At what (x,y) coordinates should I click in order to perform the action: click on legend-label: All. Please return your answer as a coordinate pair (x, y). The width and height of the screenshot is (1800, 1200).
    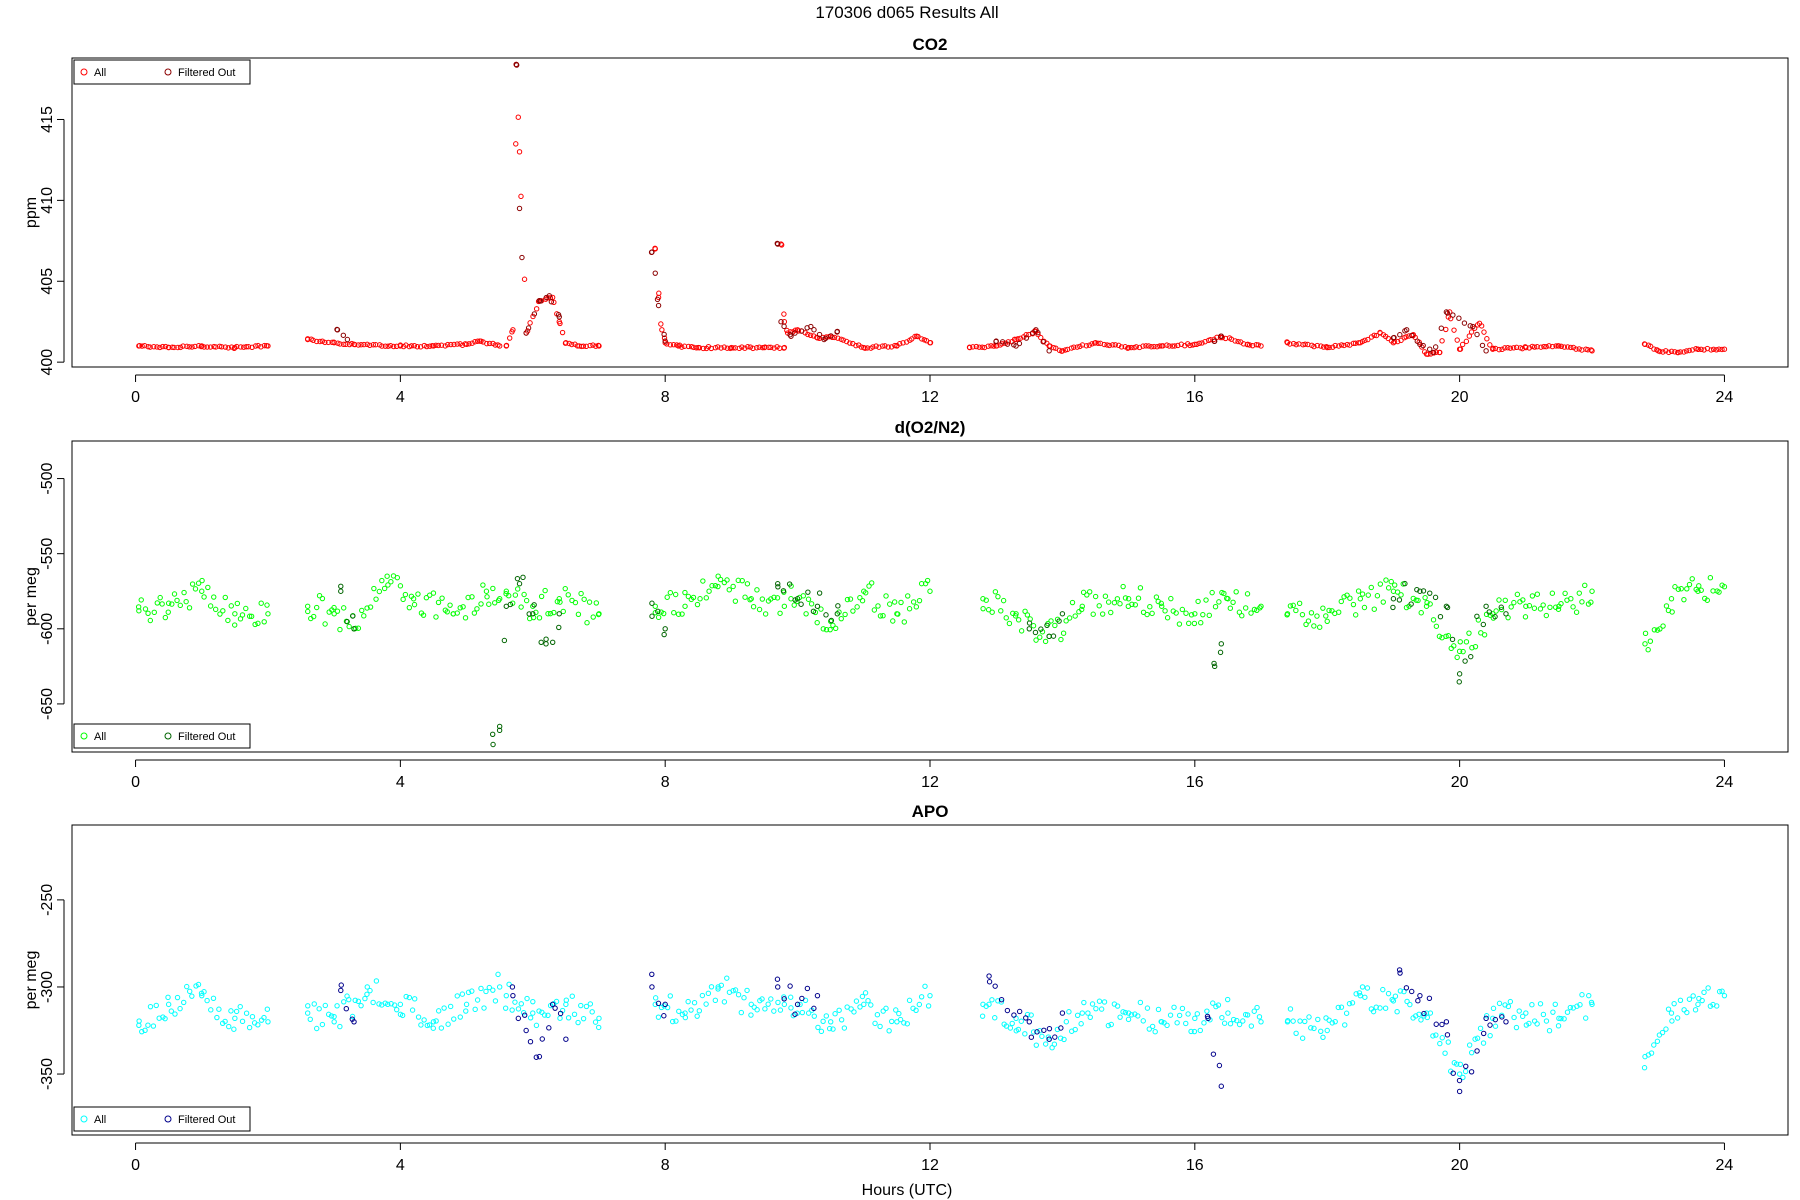
    Looking at the image, I should click on (100, 737).